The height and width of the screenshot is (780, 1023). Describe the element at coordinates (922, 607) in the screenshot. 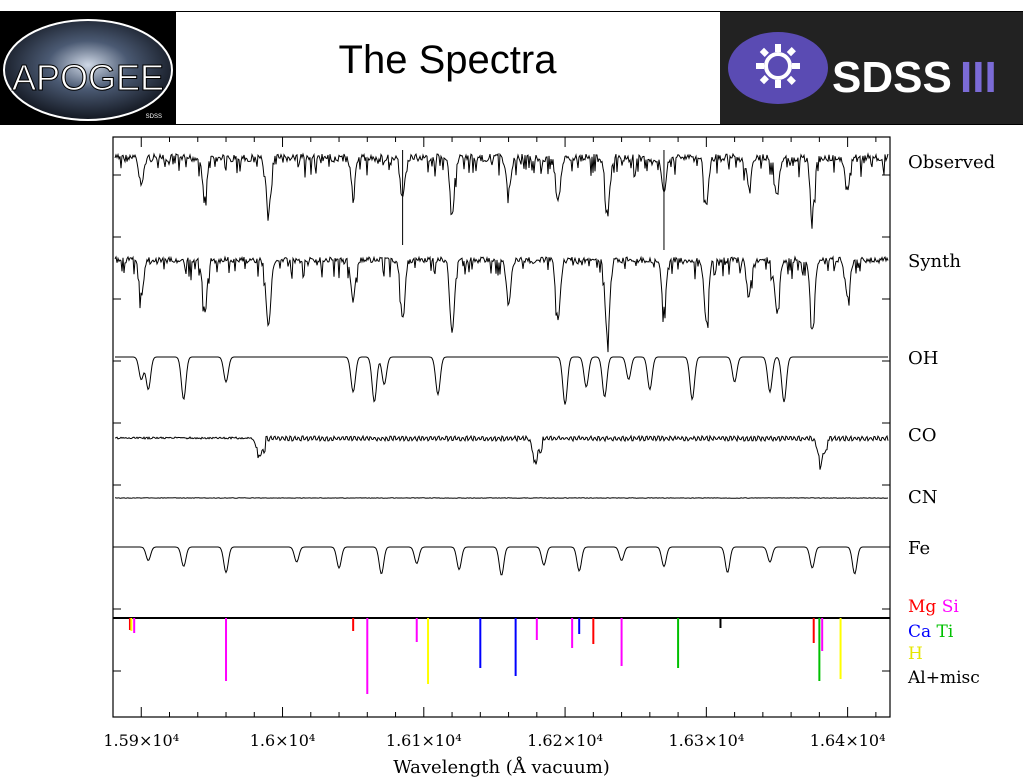

I see `legend-element-mg: Mg` at that location.